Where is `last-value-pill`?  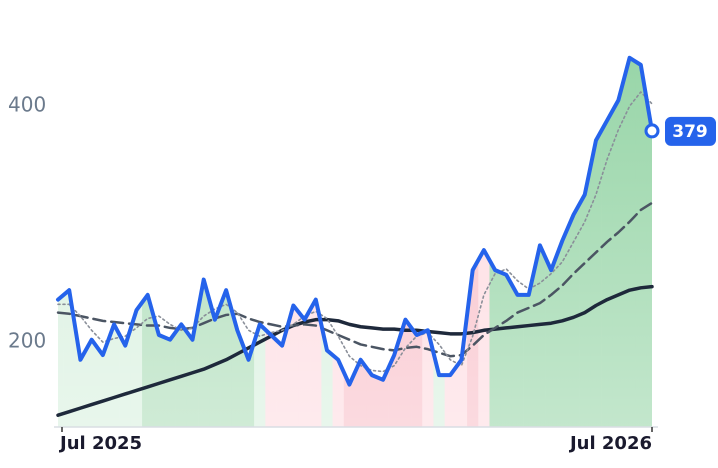
last-value-pill is located at coordinates (690, 131).